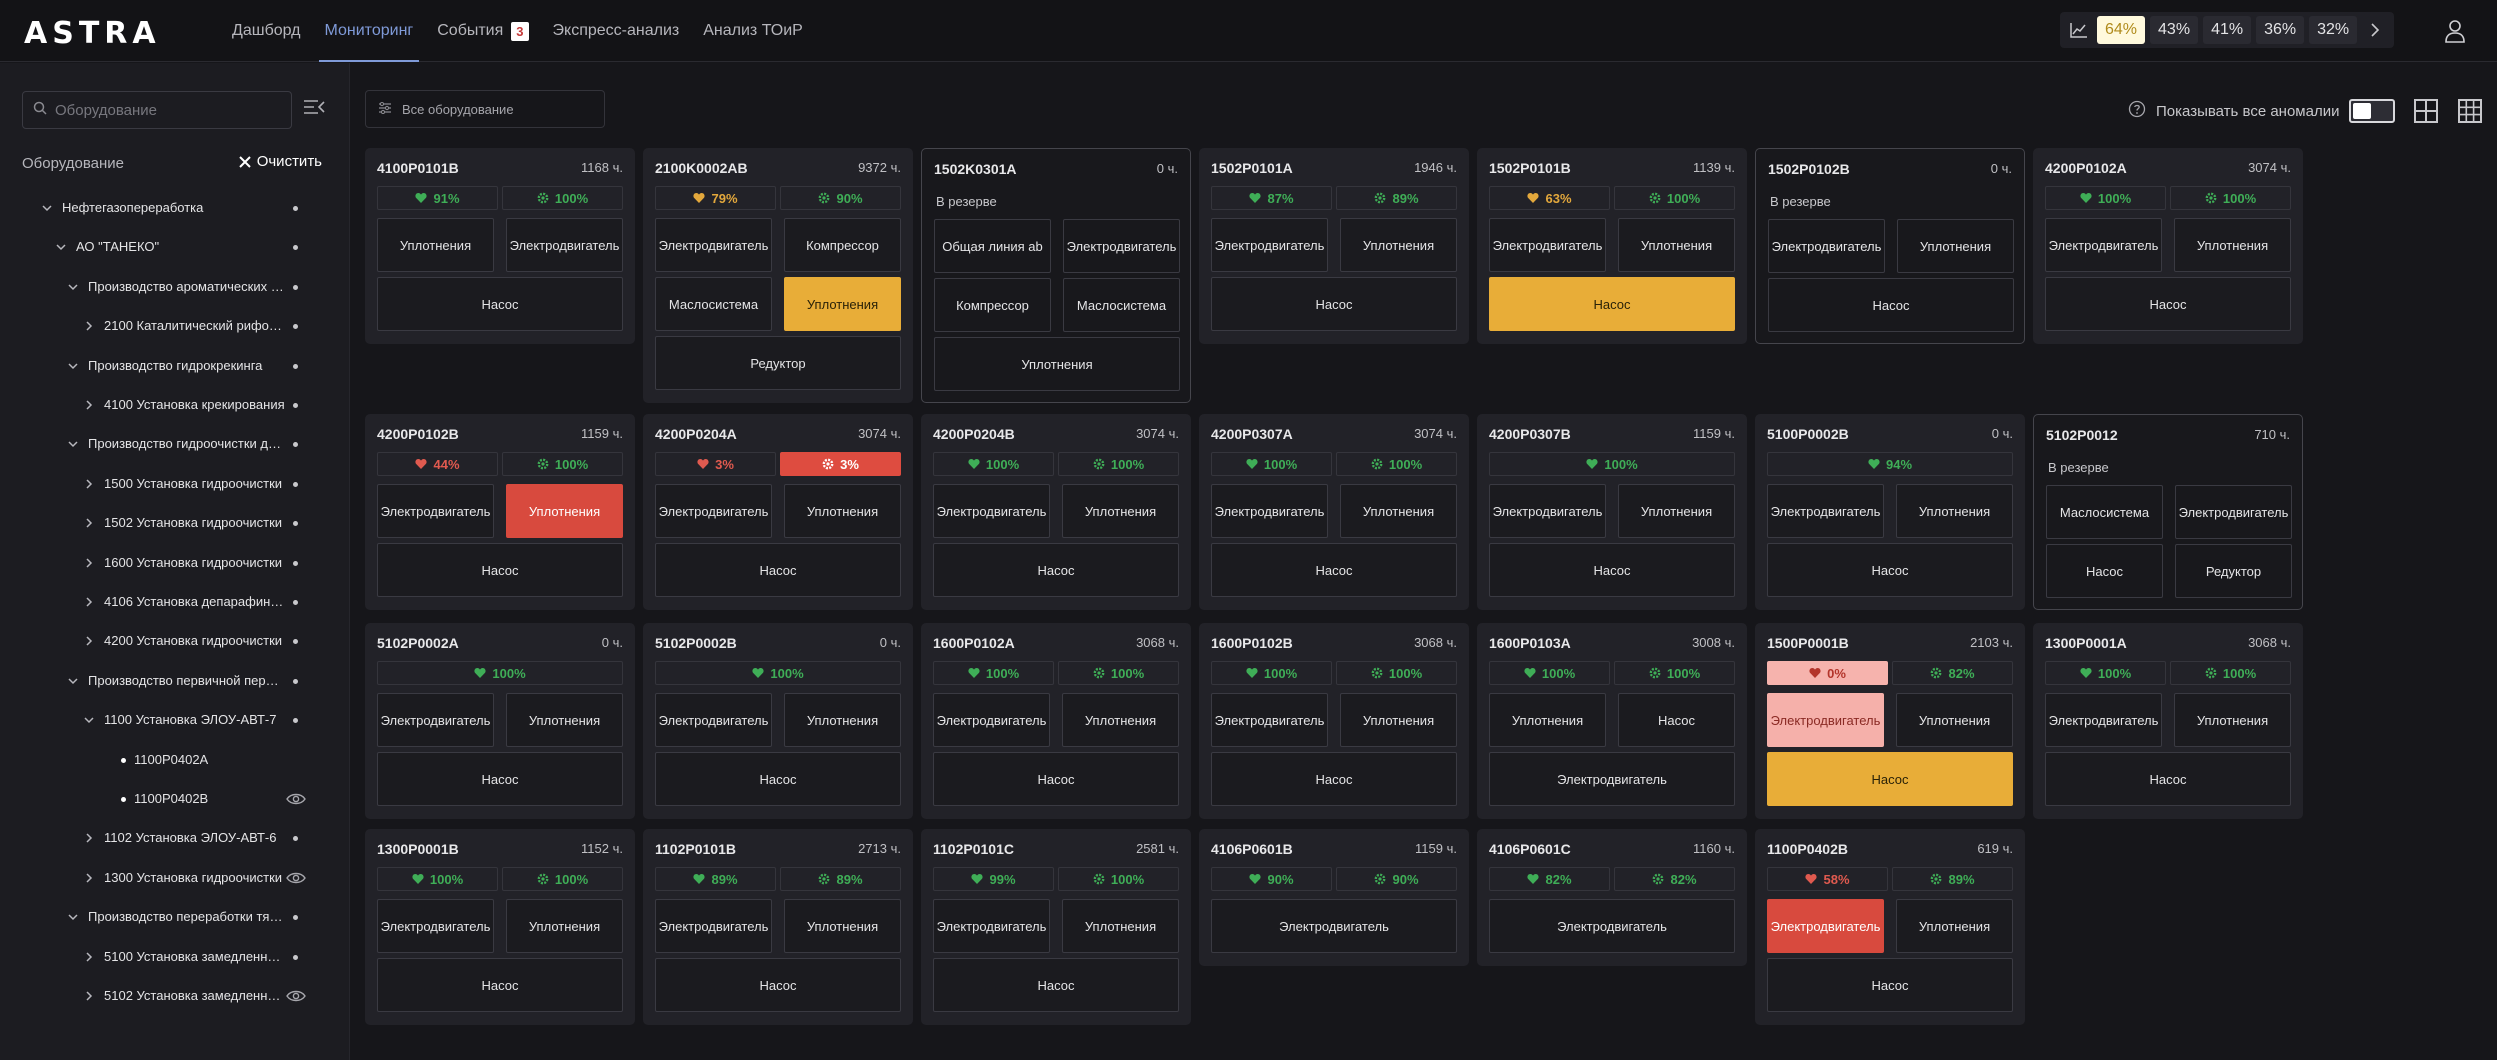  I want to click on clear-button: Очистить, so click(280, 161).